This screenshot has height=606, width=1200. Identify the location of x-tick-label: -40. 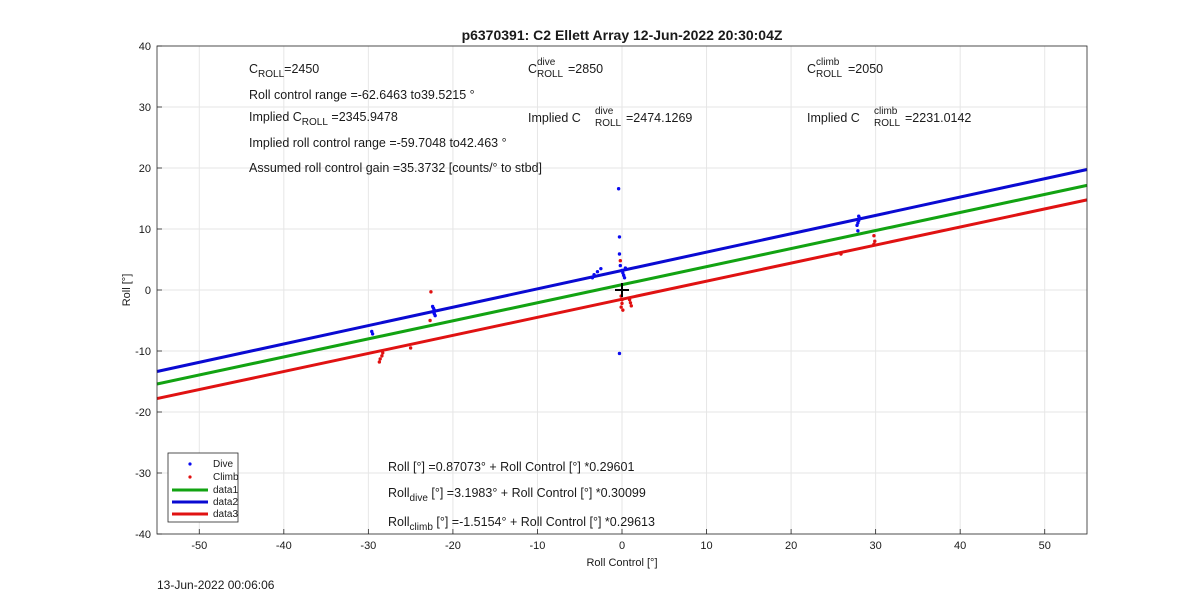
(284, 546).